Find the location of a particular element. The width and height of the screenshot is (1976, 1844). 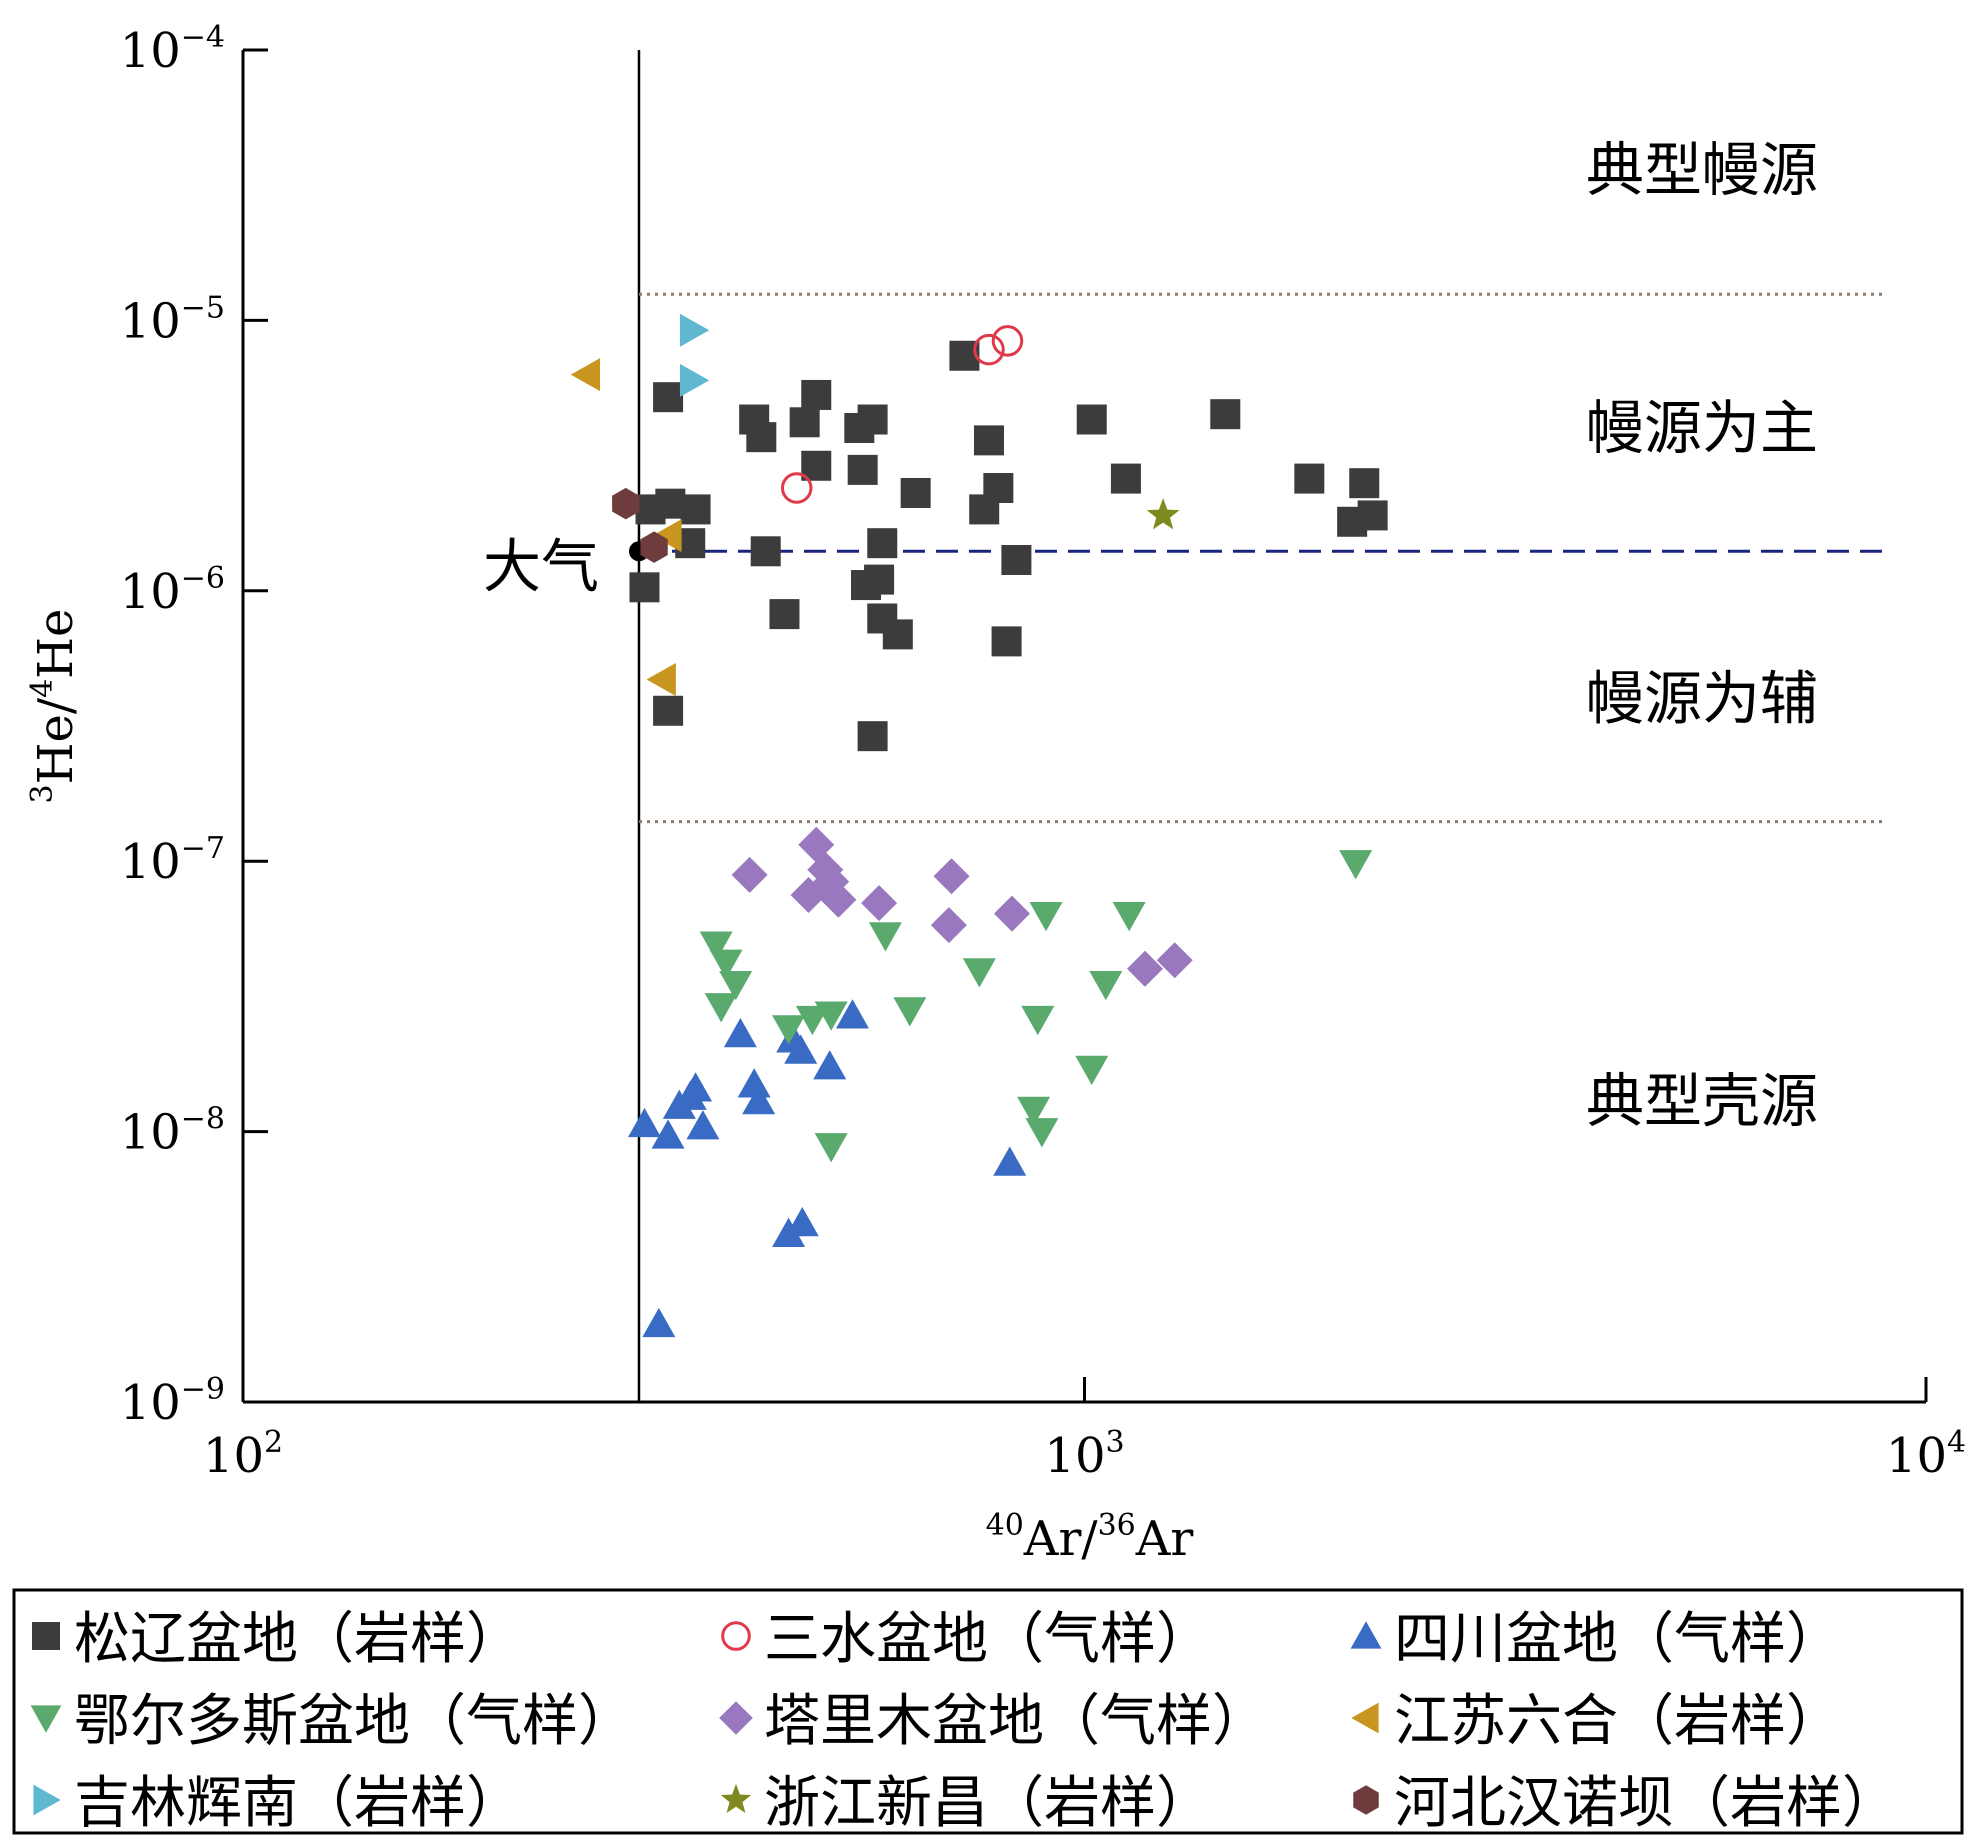

legend-label: 松辽盆地（岩样） is located at coordinates (298, 1639).